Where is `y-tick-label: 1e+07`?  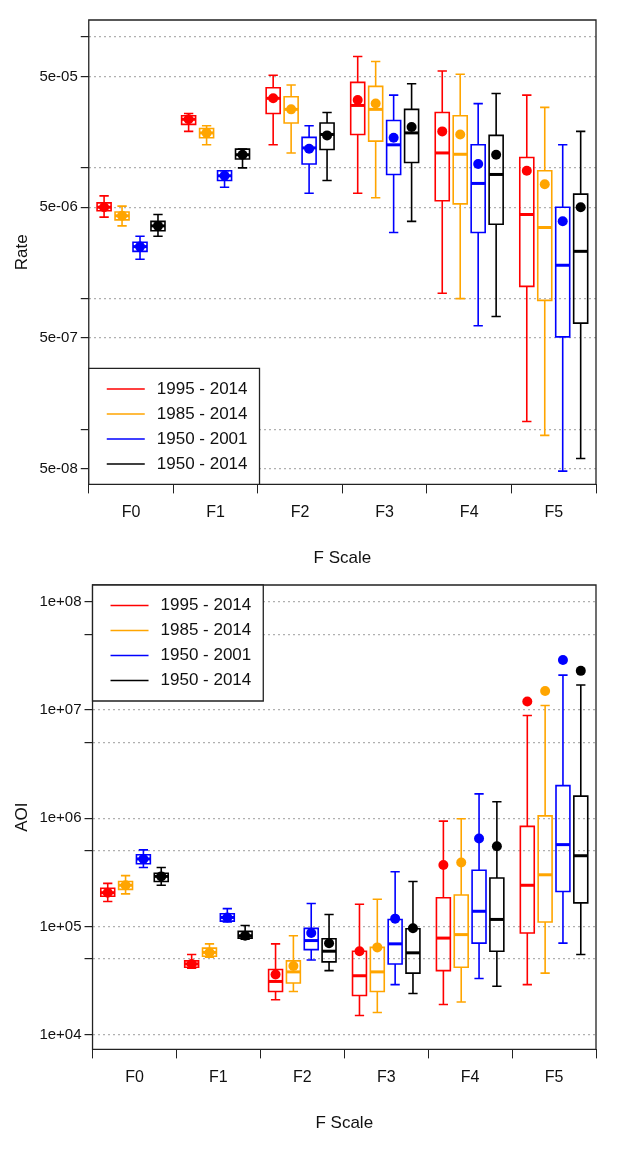 y-tick-label: 1e+07 is located at coordinates (60, 709).